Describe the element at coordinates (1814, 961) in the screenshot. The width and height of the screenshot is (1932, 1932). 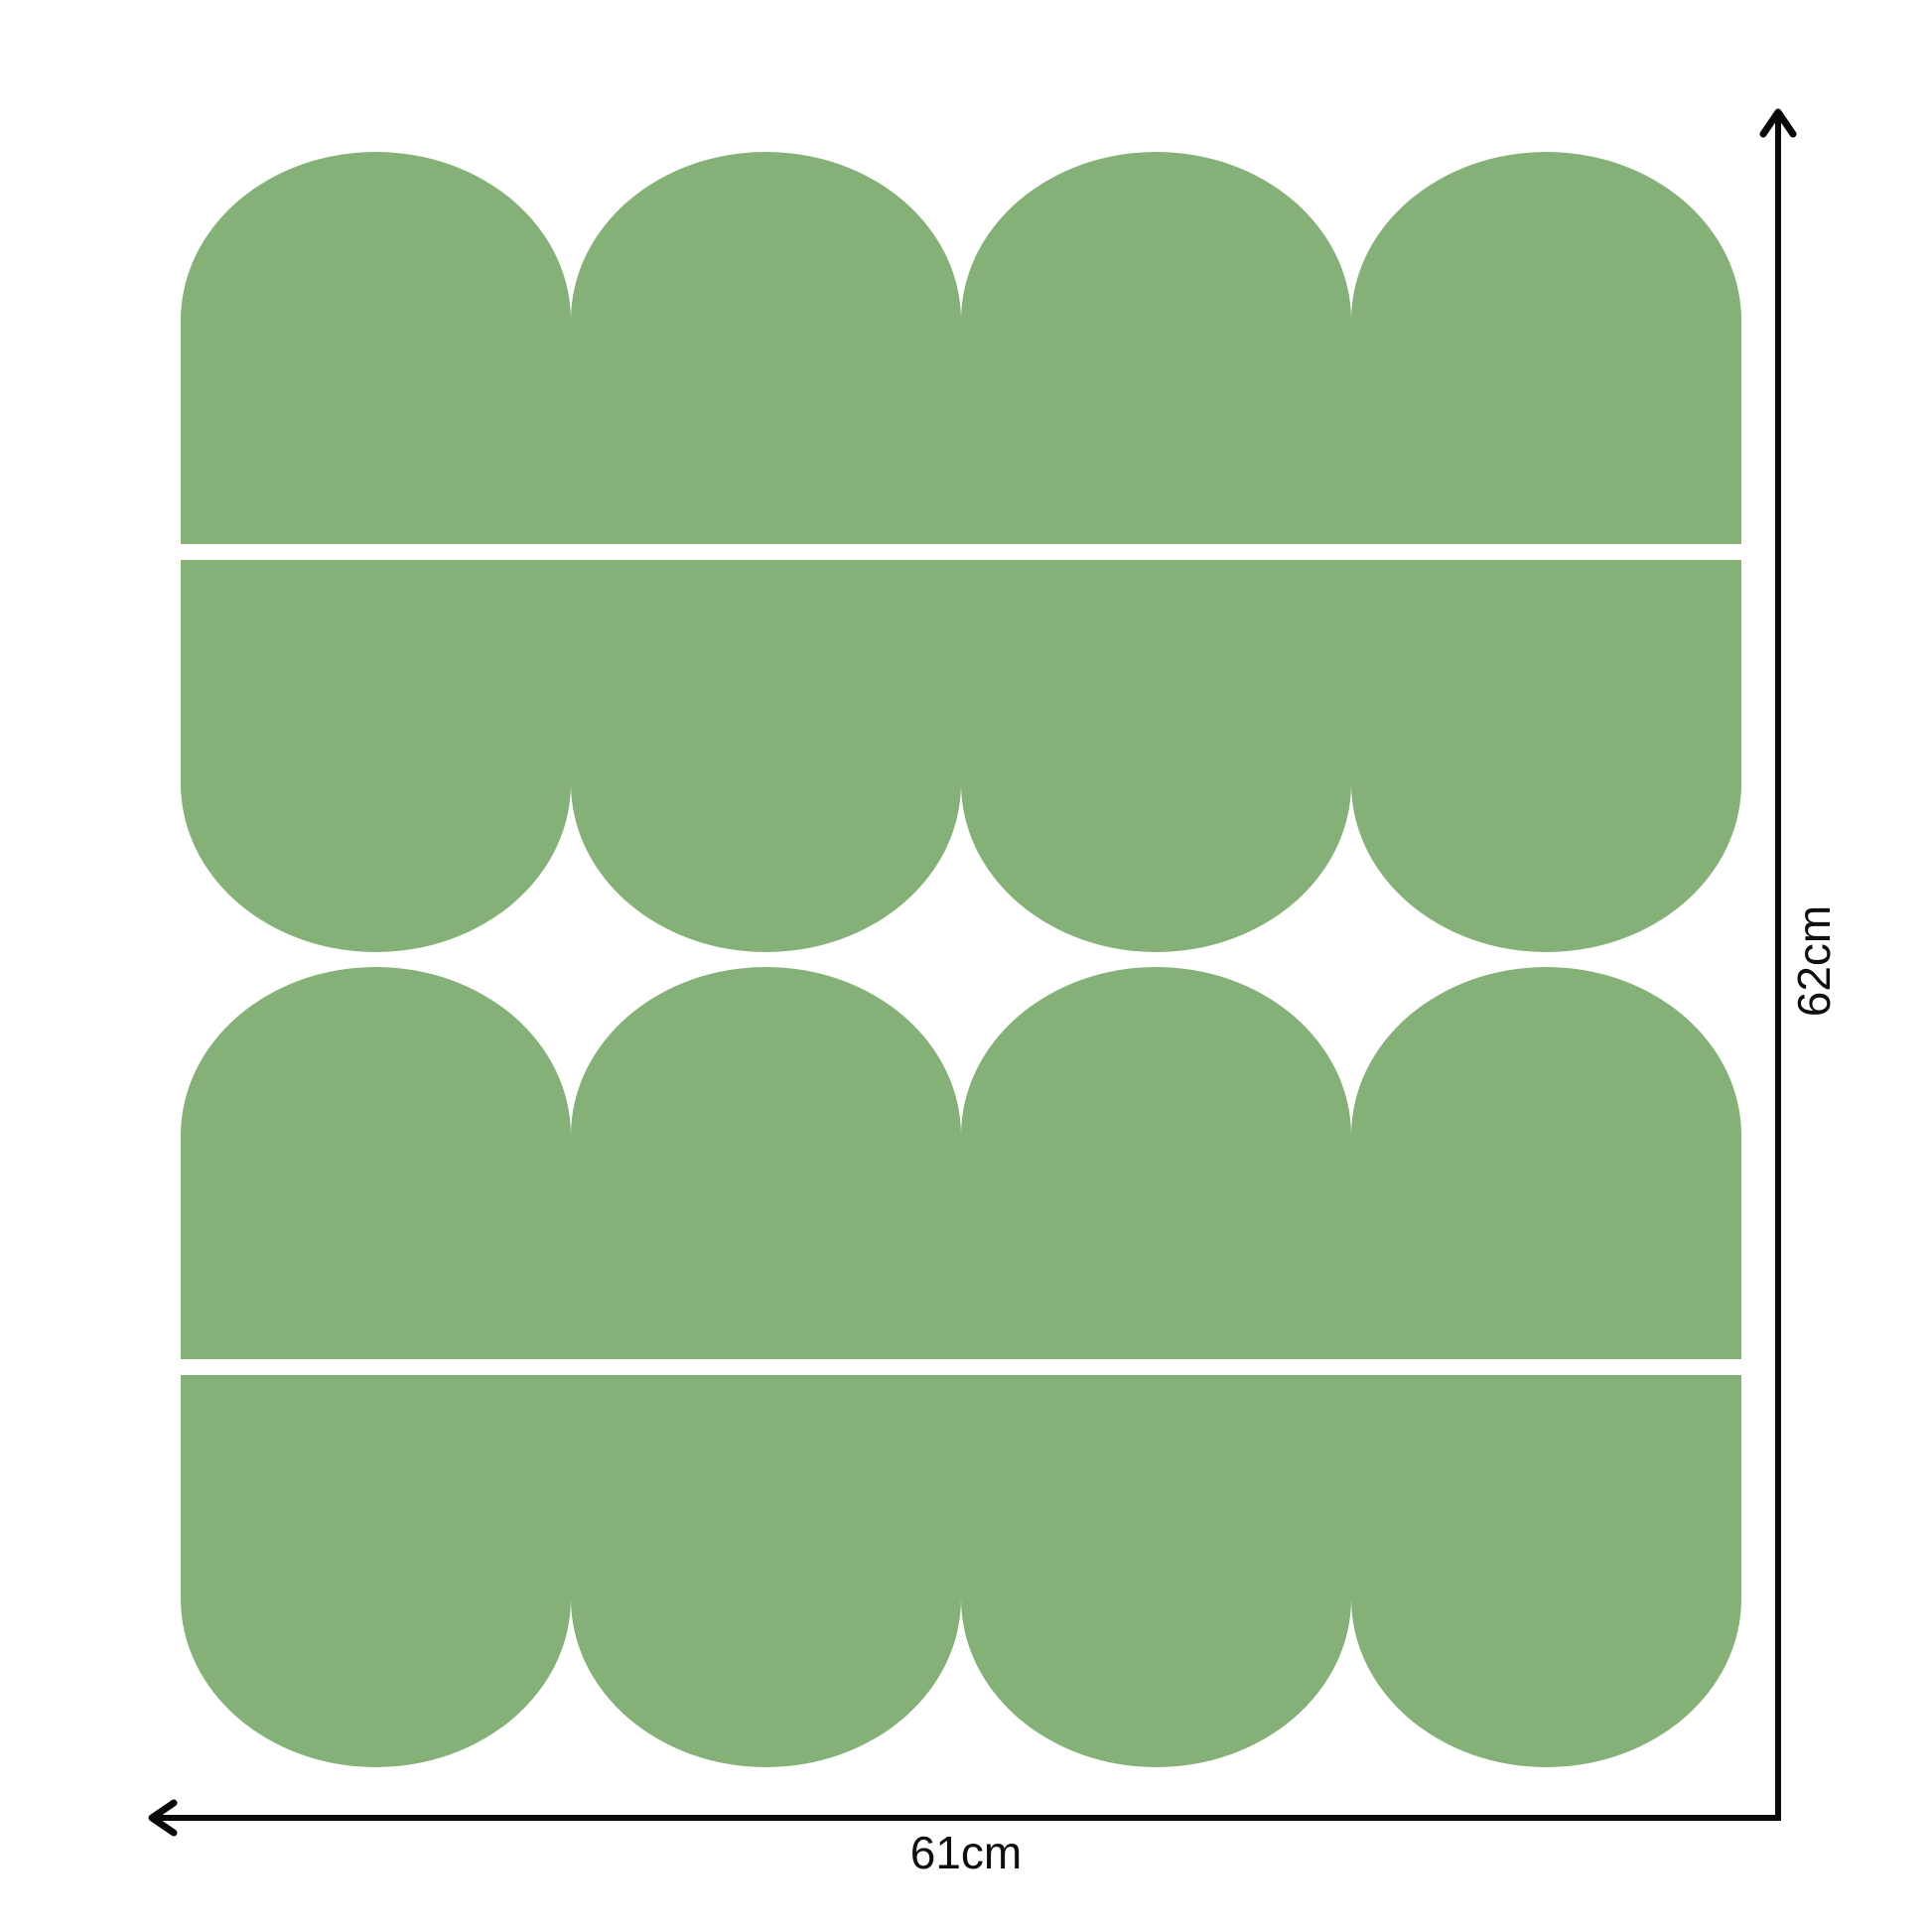
I see `height-dimension-label: 62cm` at that location.